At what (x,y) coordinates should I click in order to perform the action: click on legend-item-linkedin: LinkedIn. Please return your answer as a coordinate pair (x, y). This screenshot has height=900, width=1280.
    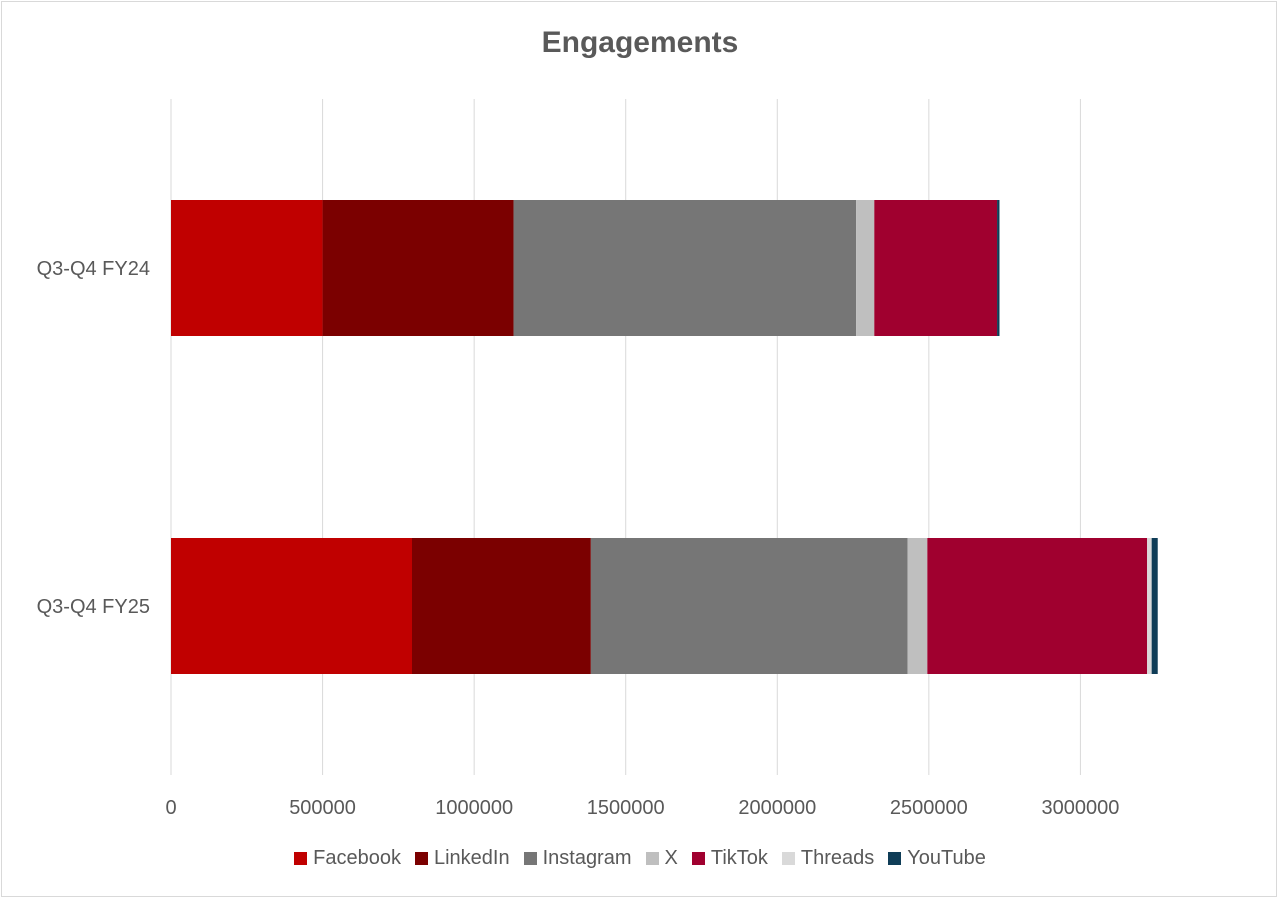
    Looking at the image, I should click on (462, 858).